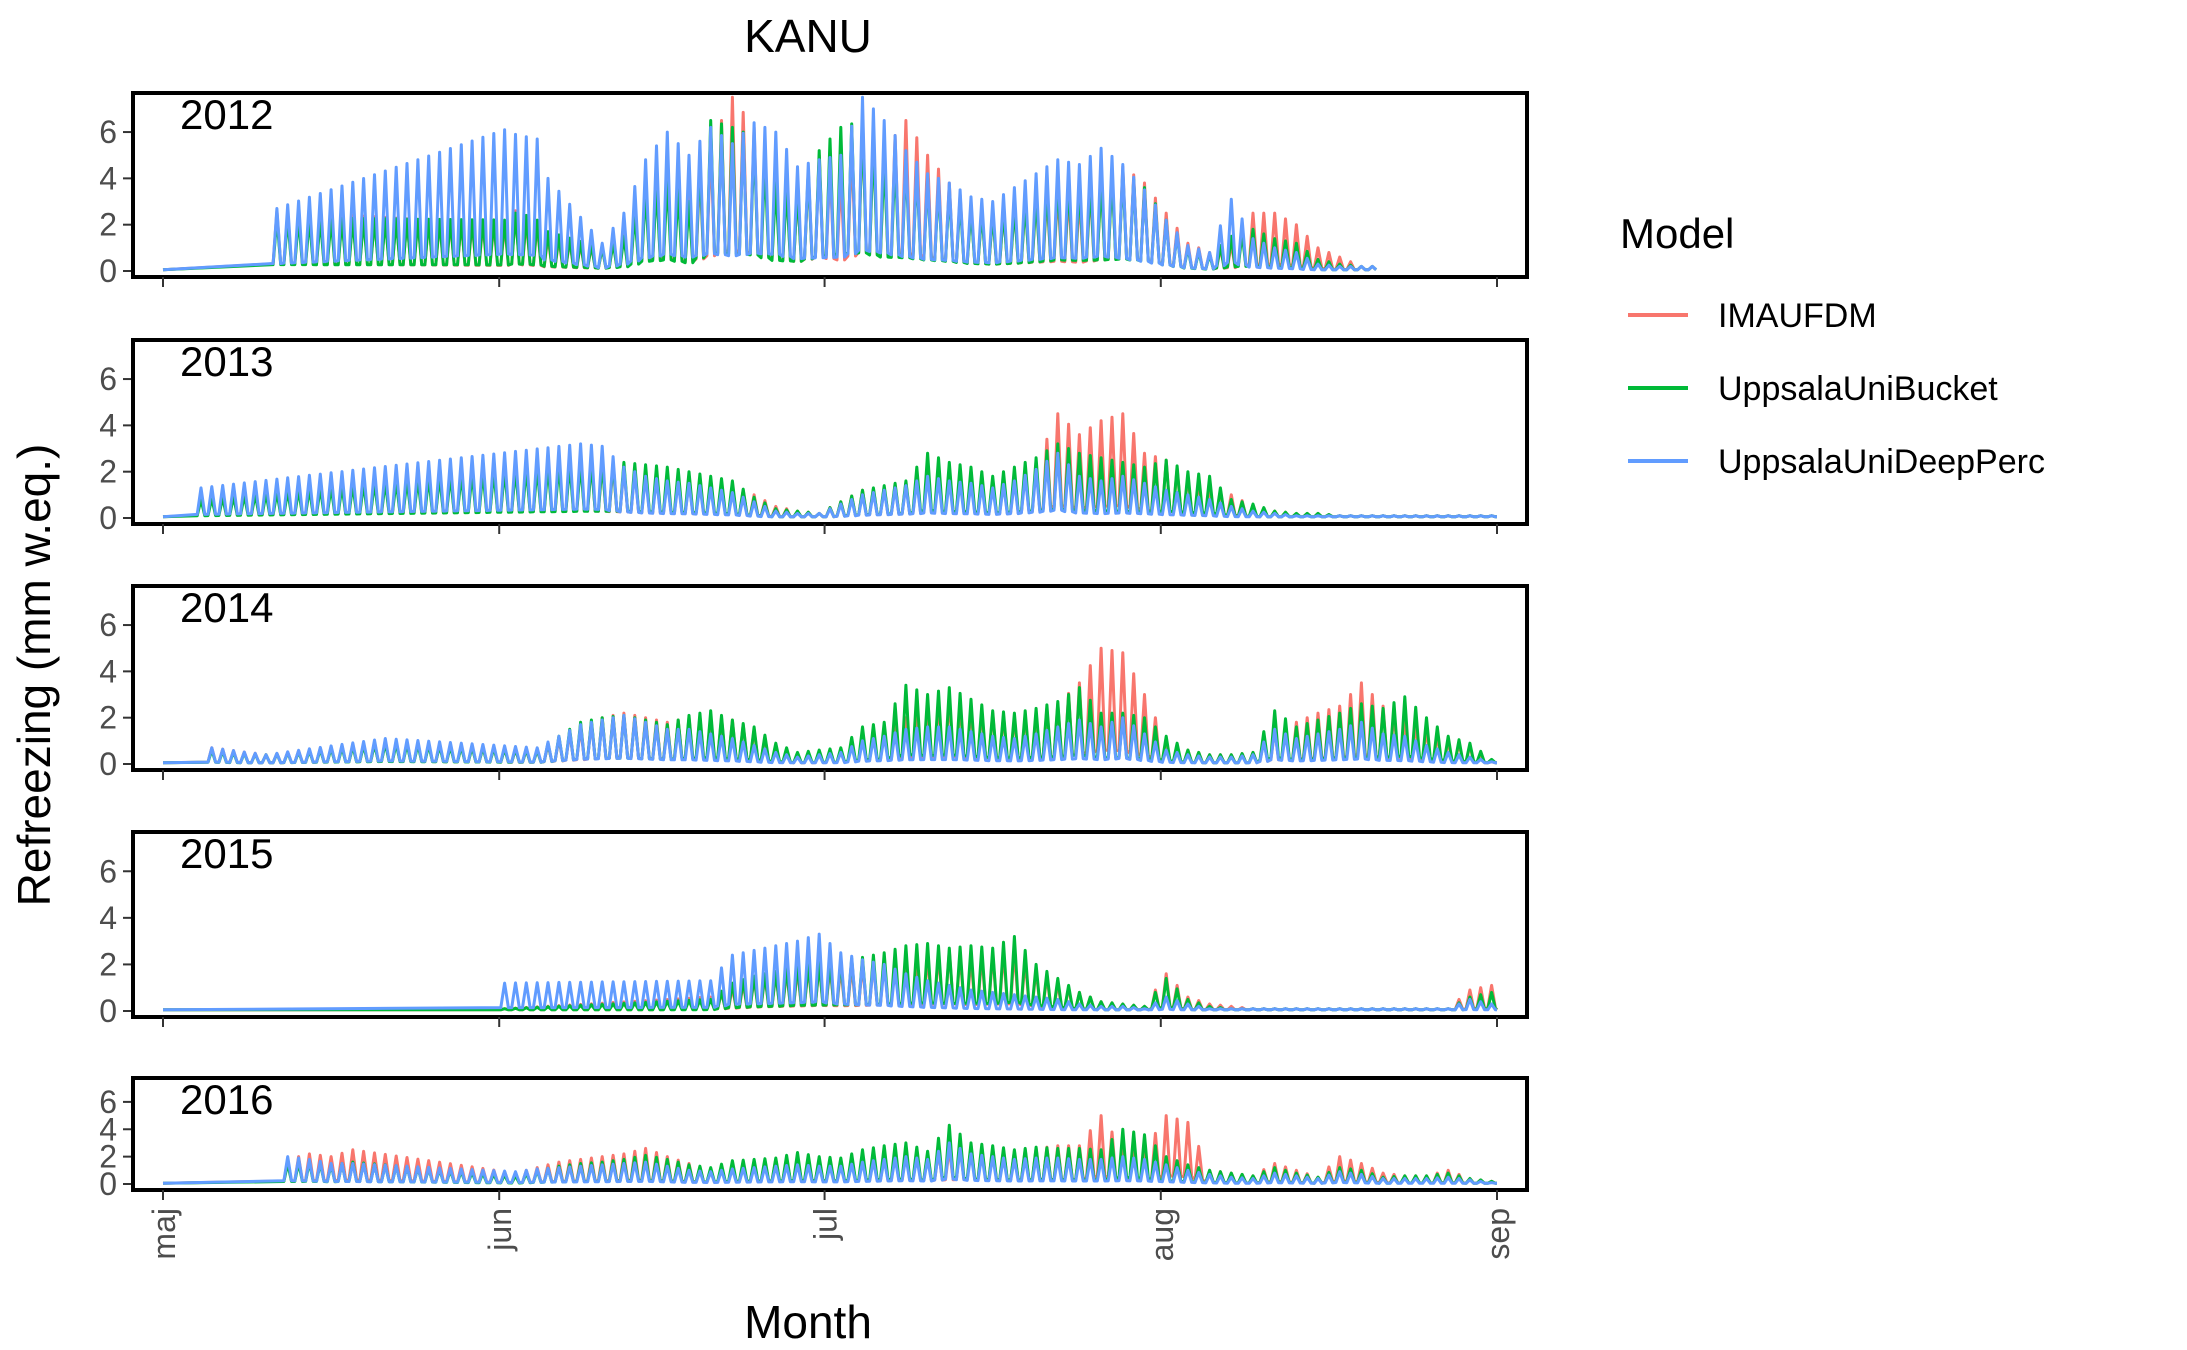  I want to click on x-axis: maj jun jul aug sep, so click(831, 1234).